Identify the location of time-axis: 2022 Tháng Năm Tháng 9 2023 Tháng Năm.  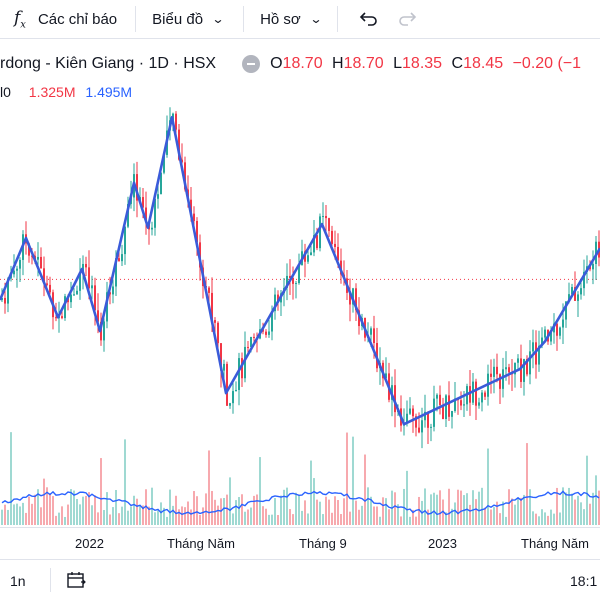
(300, 543).